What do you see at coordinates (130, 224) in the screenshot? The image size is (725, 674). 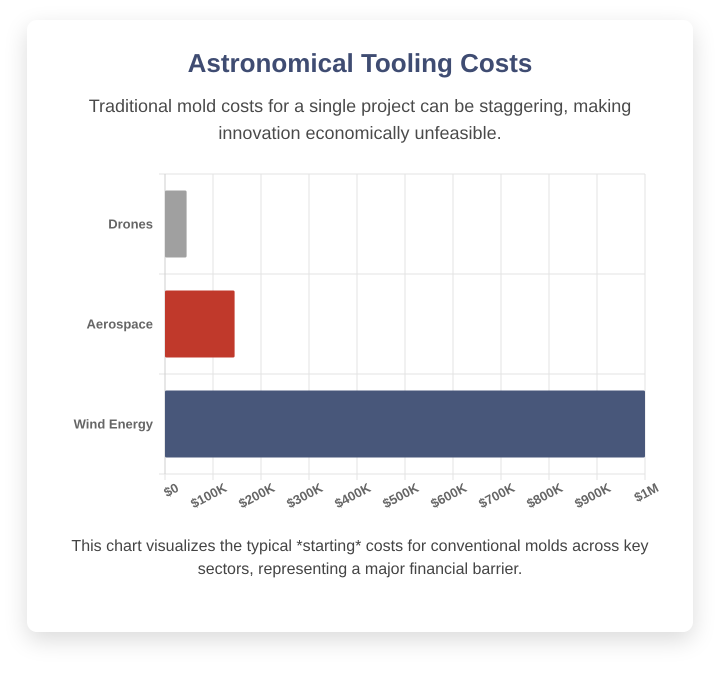 I see `y-tick-label: Drones` at bounding box center [130, 224].